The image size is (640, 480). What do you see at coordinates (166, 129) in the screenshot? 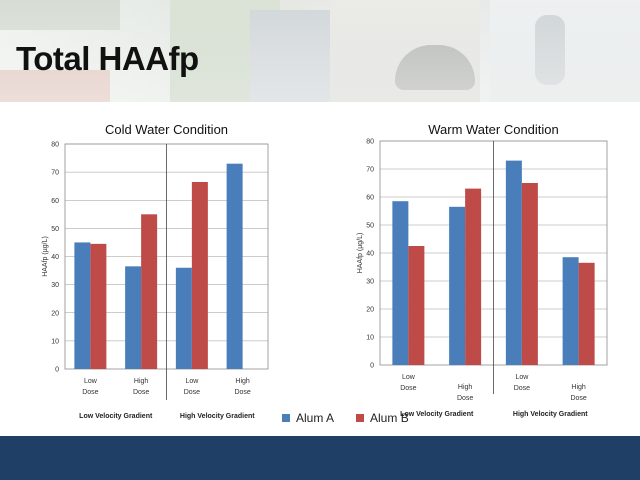
I see `chart-title: Cold Water Condition` at bounding box center [166, 129].